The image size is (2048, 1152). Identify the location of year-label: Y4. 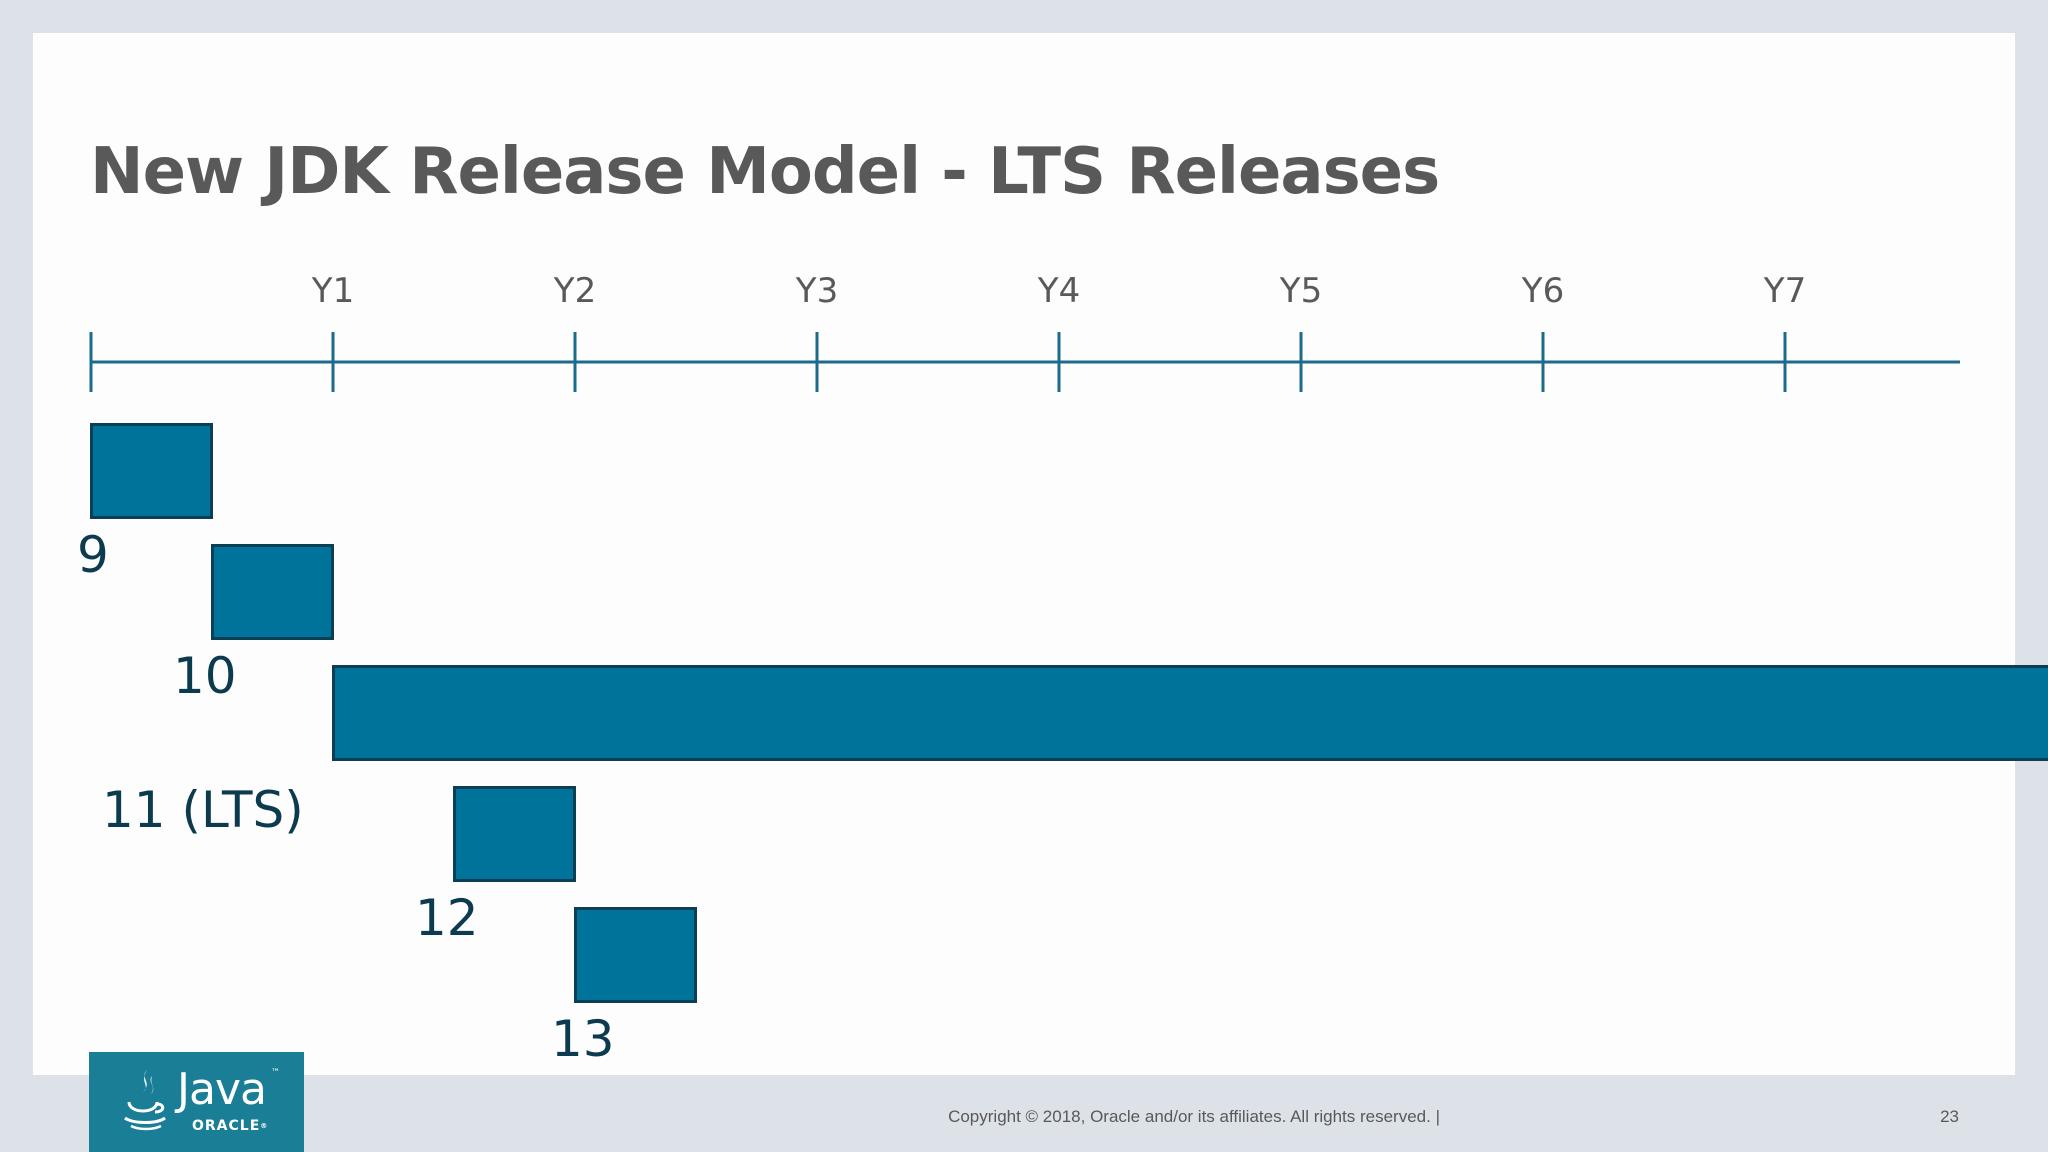
(1059, 291).